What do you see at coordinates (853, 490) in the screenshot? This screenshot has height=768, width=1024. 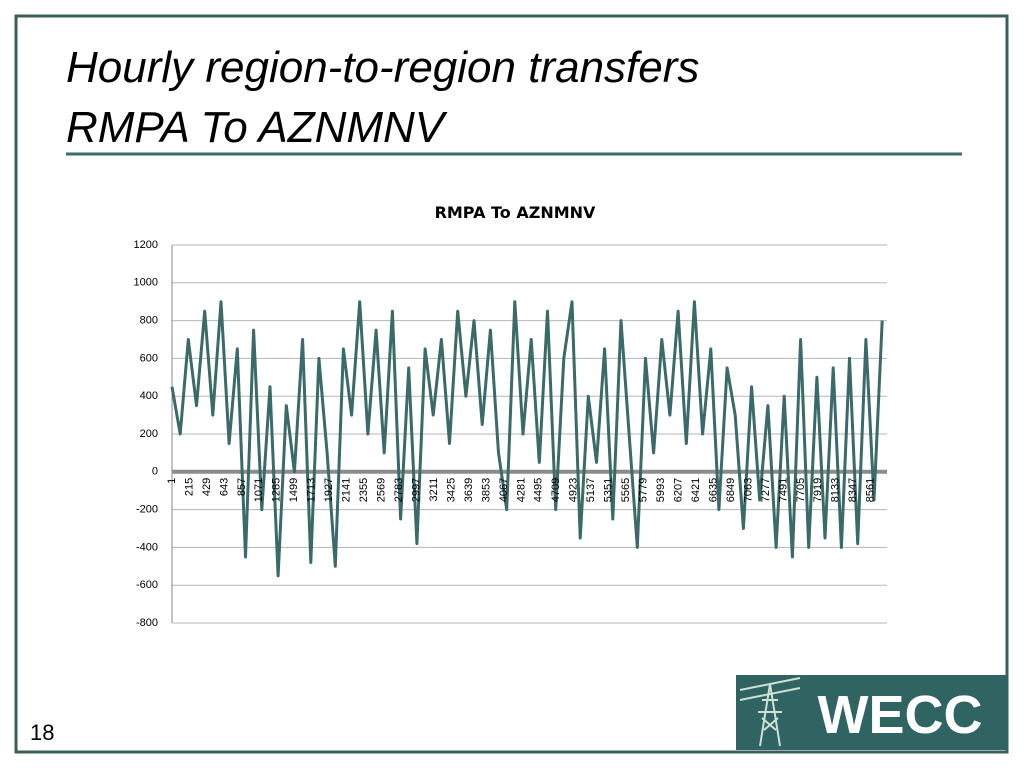 I see `x-tick-label: 8347` at bounding box center [853, 490].